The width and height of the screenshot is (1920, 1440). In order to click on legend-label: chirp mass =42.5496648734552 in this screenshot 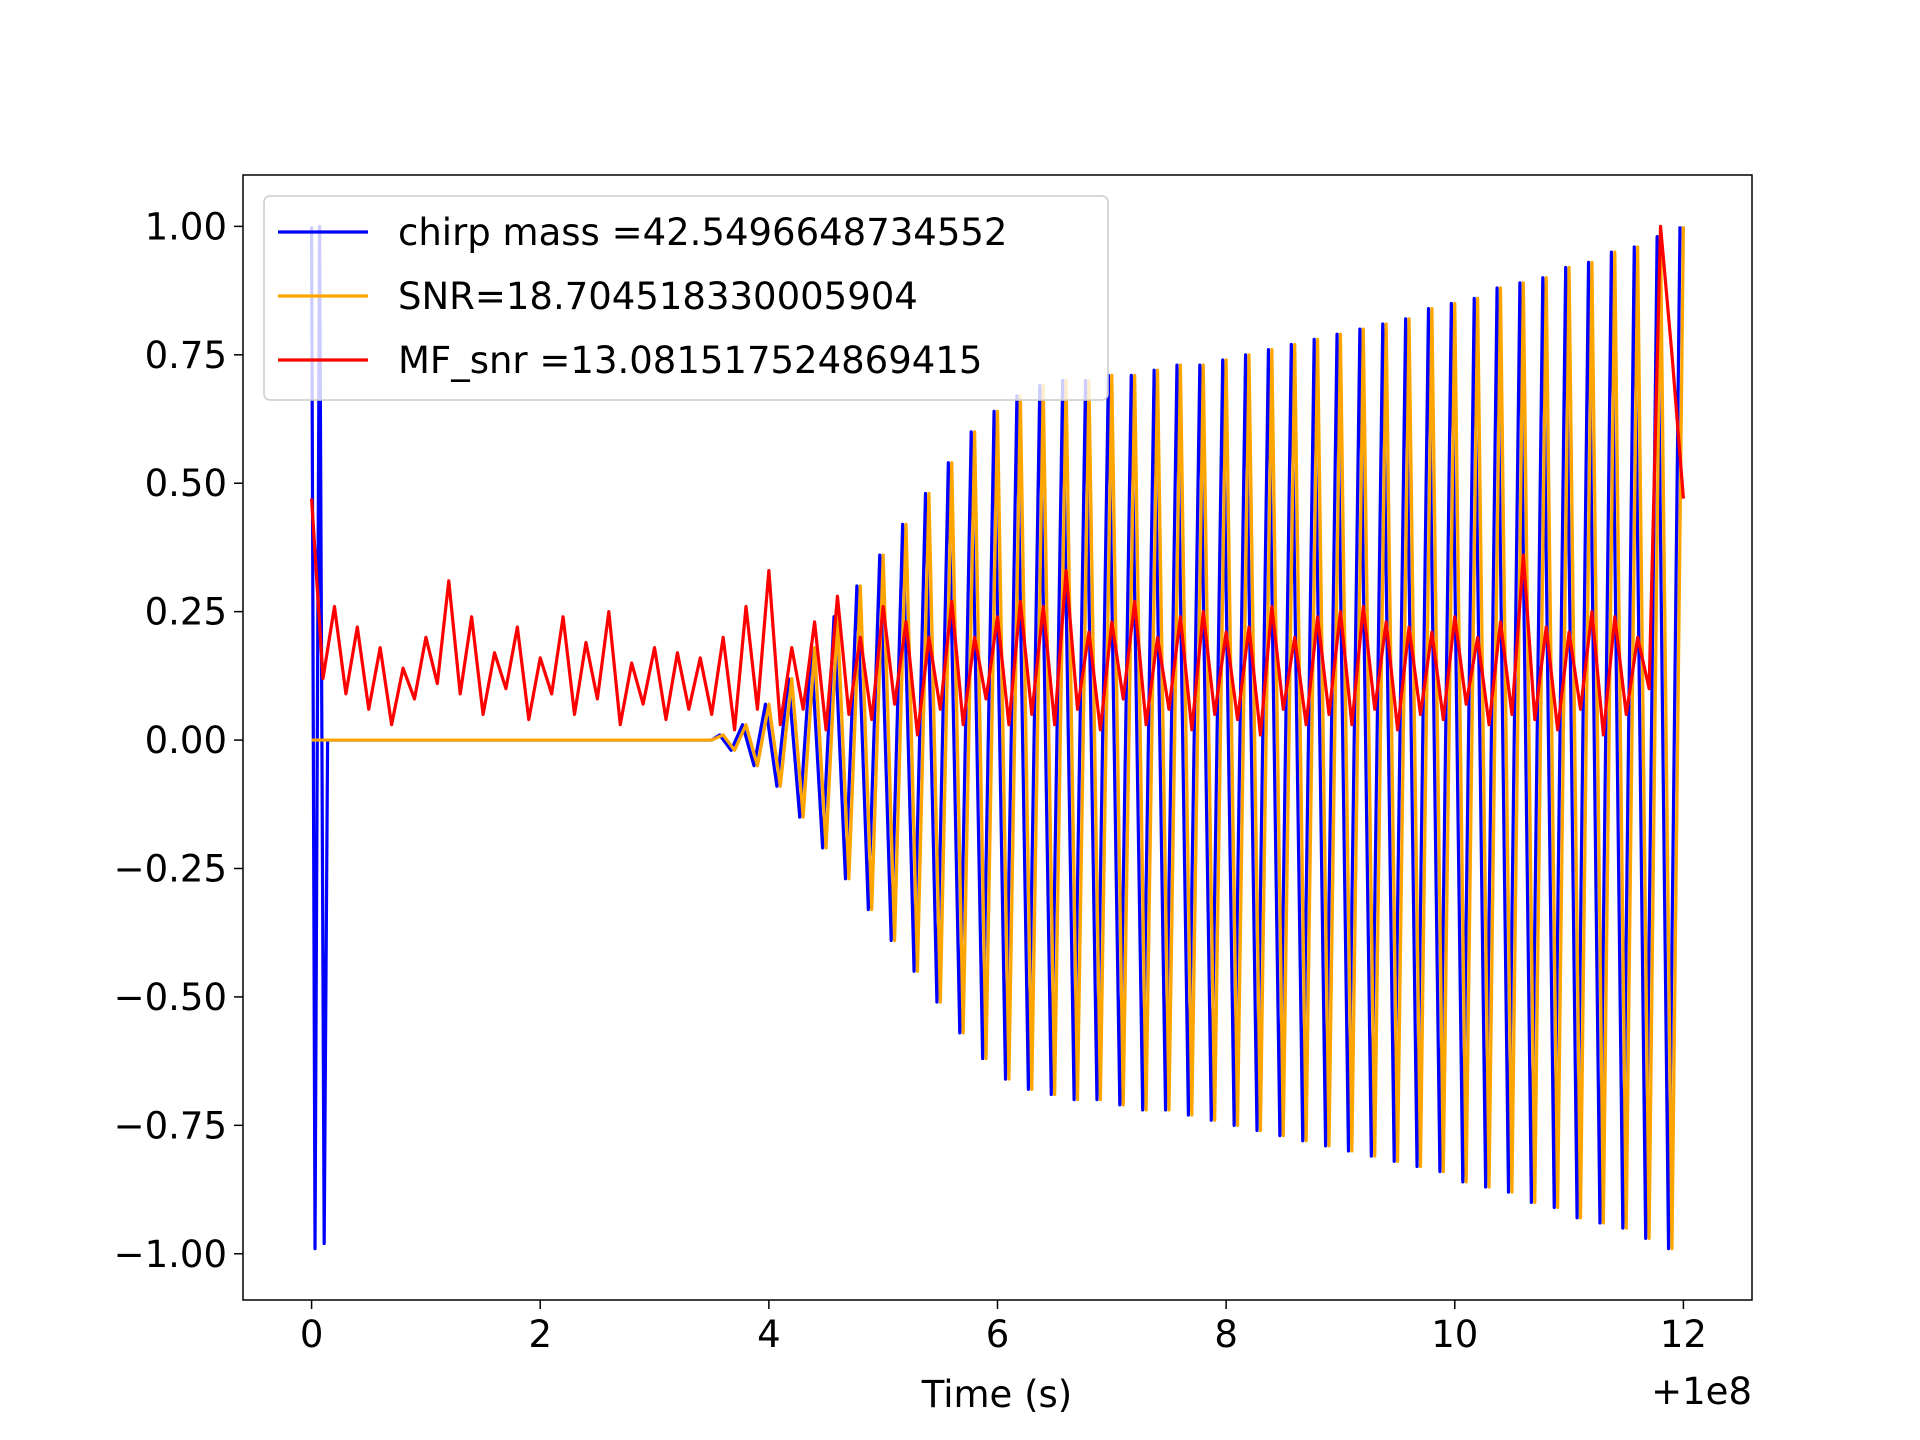, I will do `click(702, 232)`.